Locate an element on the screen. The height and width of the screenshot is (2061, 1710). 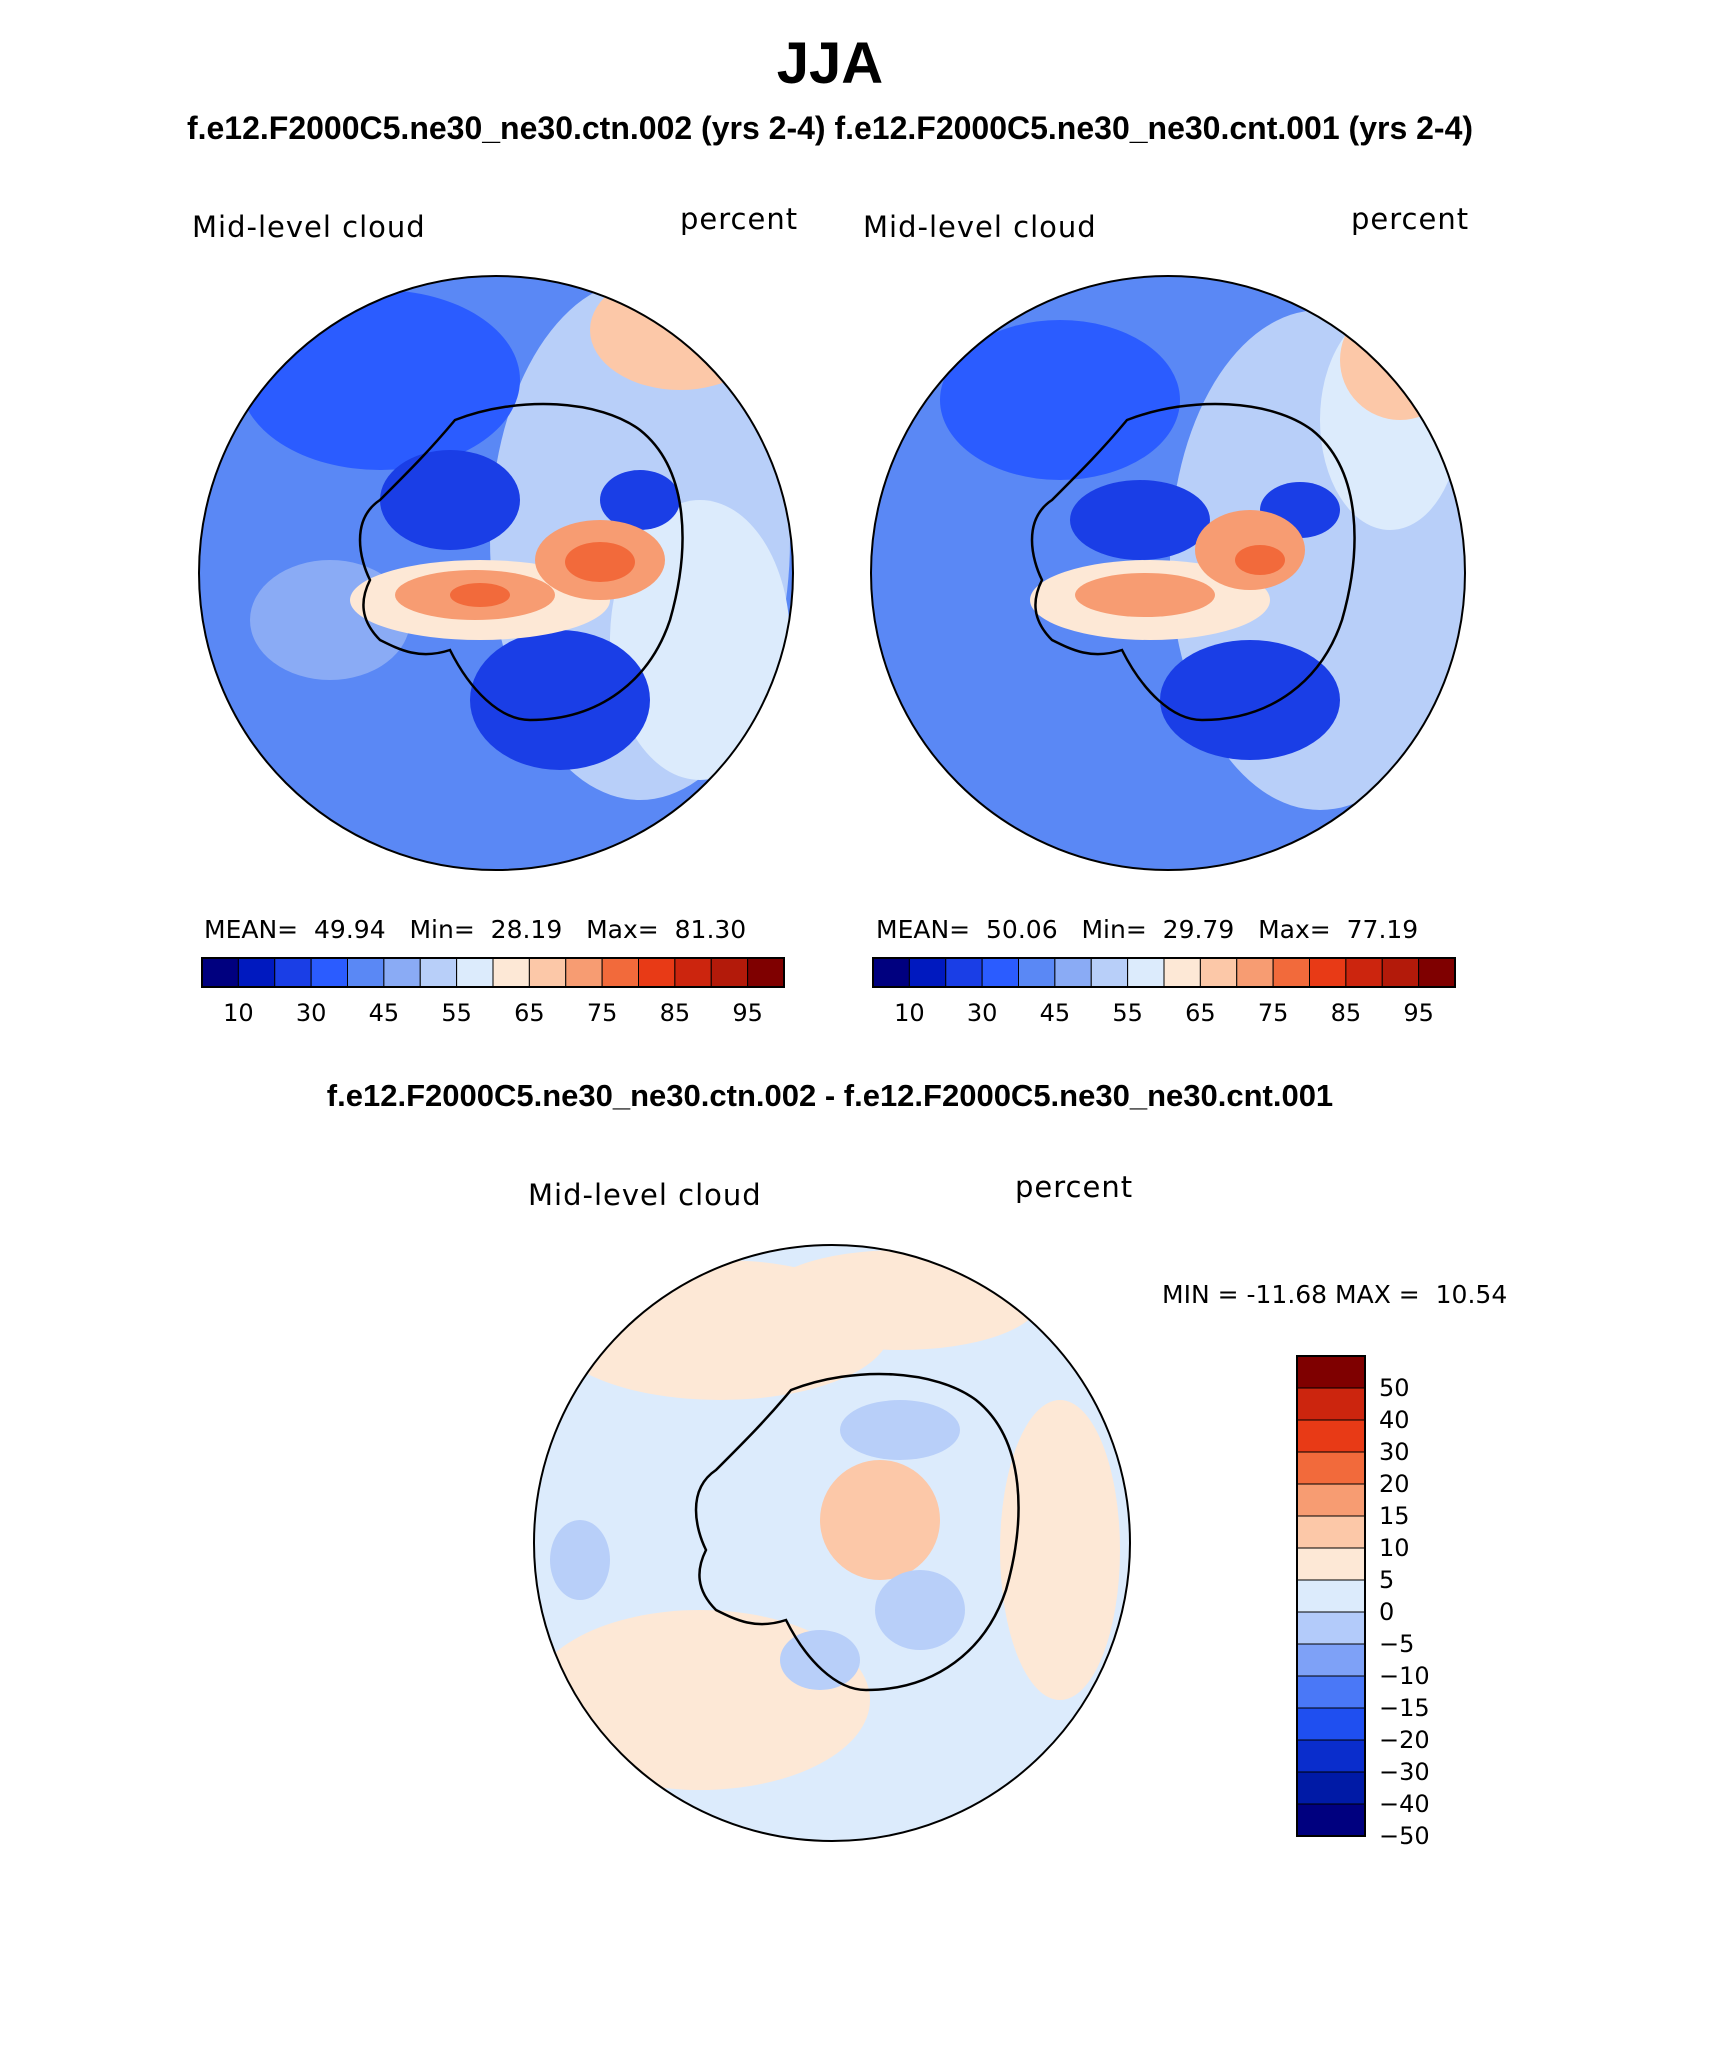
panel2-colorbar-tick-label: 75 is located at coordinates (1273, 1013).